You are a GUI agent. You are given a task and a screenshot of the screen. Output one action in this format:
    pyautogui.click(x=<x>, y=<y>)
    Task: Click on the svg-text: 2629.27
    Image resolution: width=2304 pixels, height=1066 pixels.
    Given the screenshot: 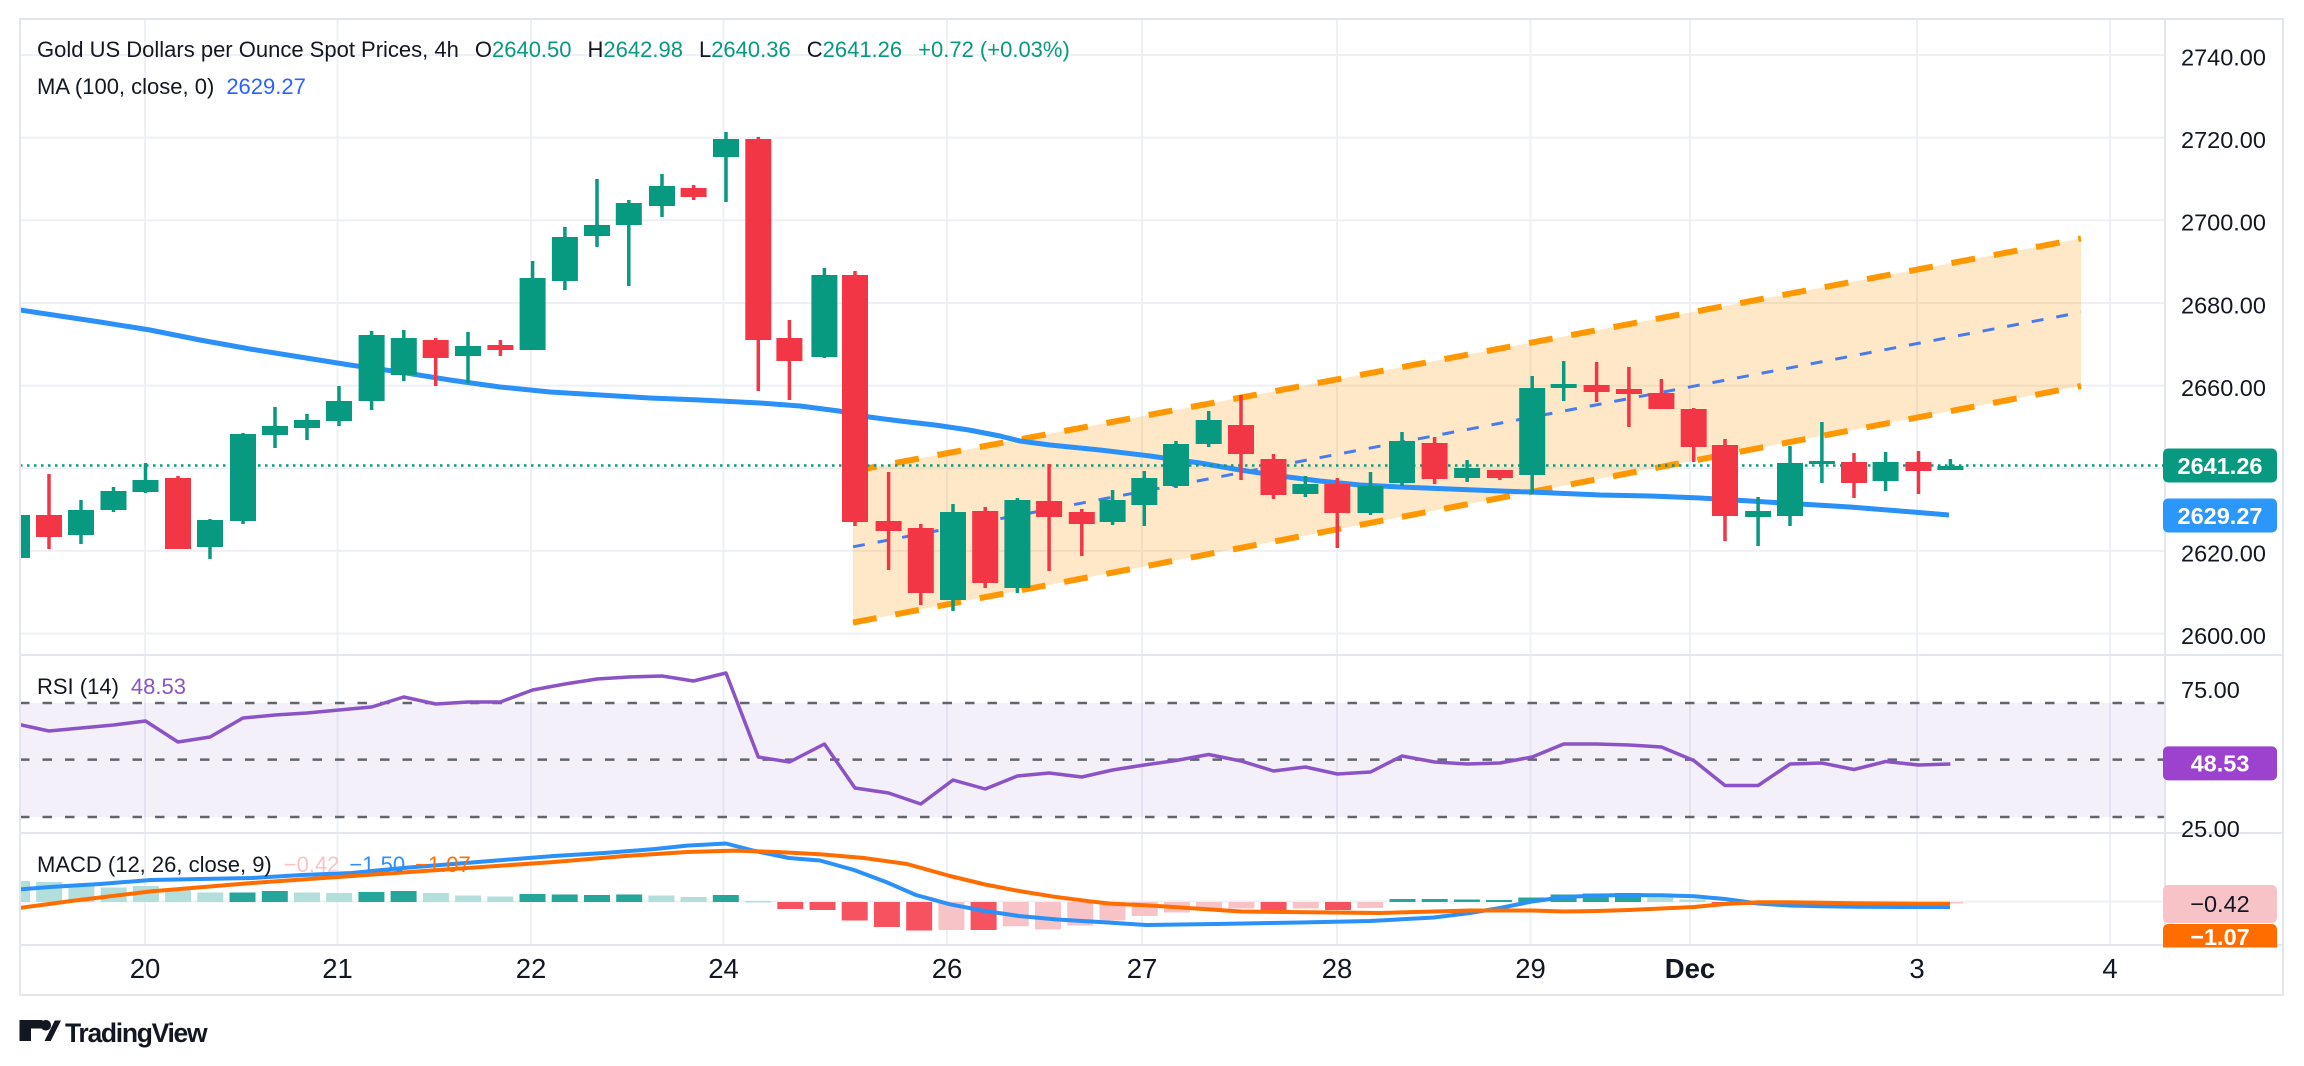 What is the action you would take?
    pyautogui.click(x=2220, y=516)
    